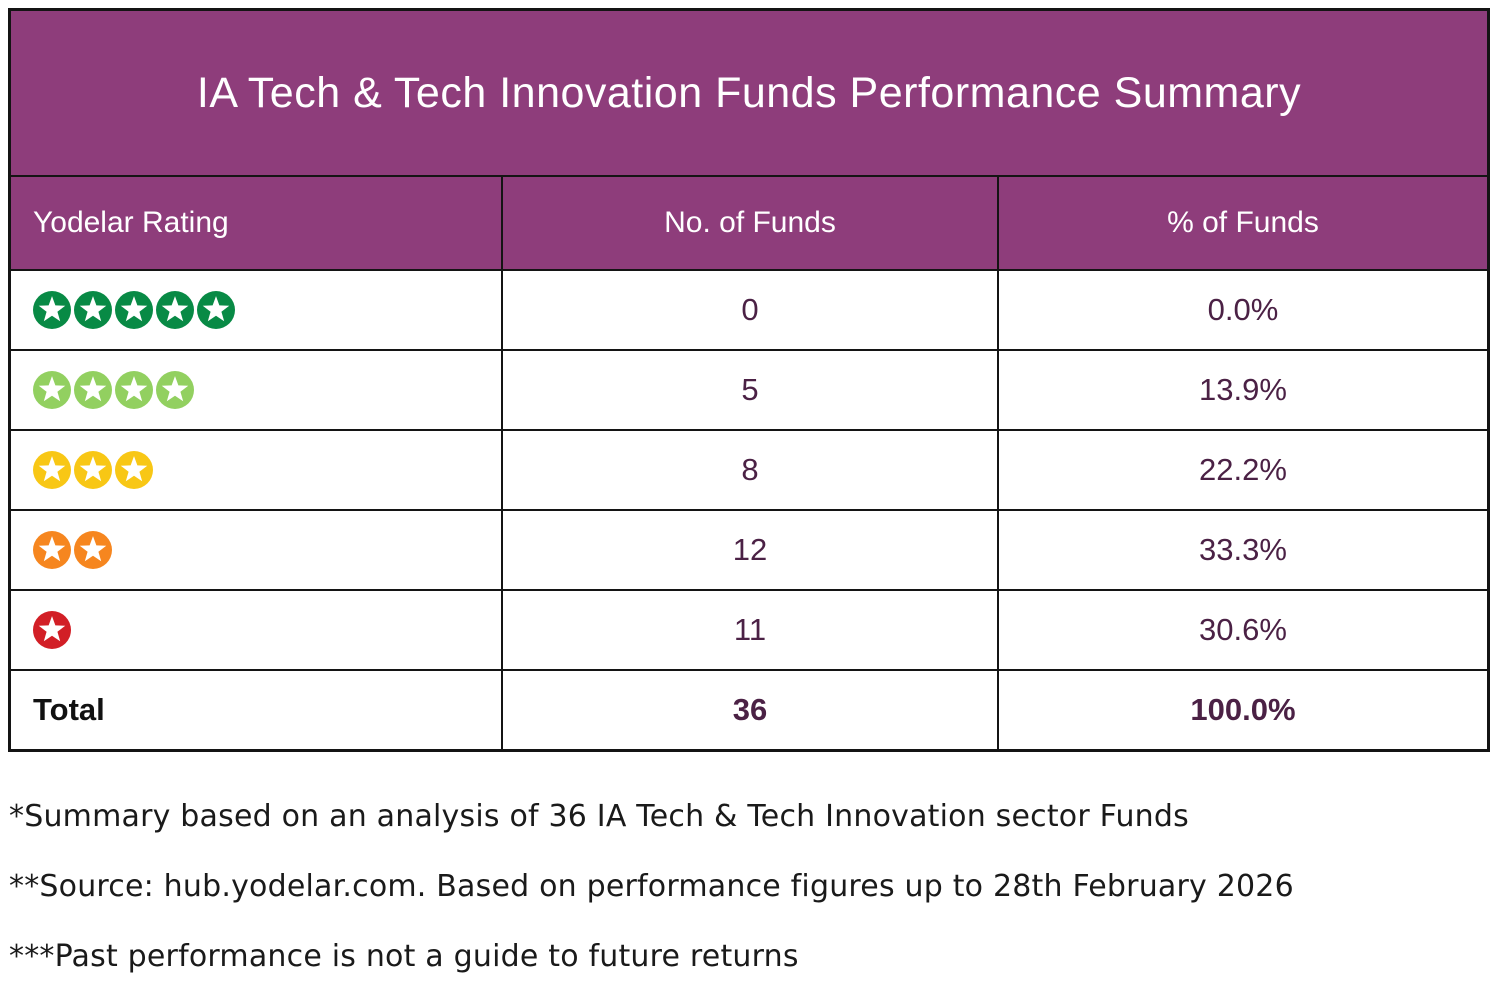 Image resolution: width=1500 pixels, height=992 pixels. I want to click on table-header-row: Yodelar Rating No. of Funds % of Funds, so click(749, 222).